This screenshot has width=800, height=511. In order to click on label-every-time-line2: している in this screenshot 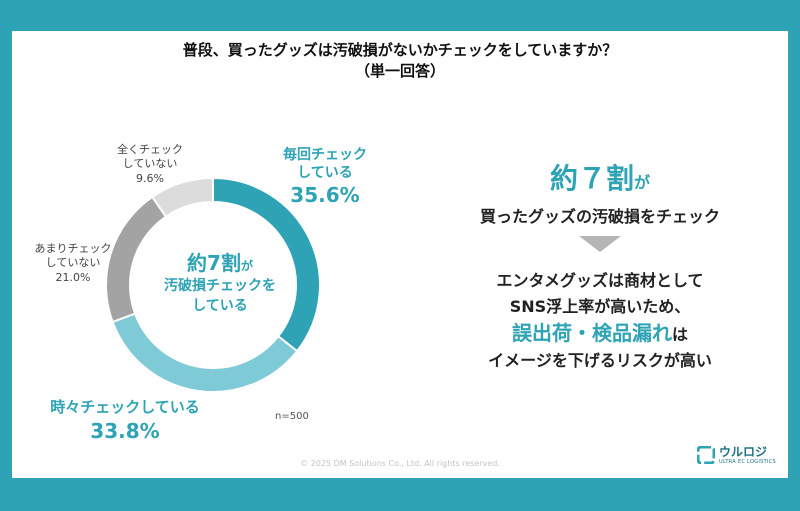, I will do `click(325, 173)`.